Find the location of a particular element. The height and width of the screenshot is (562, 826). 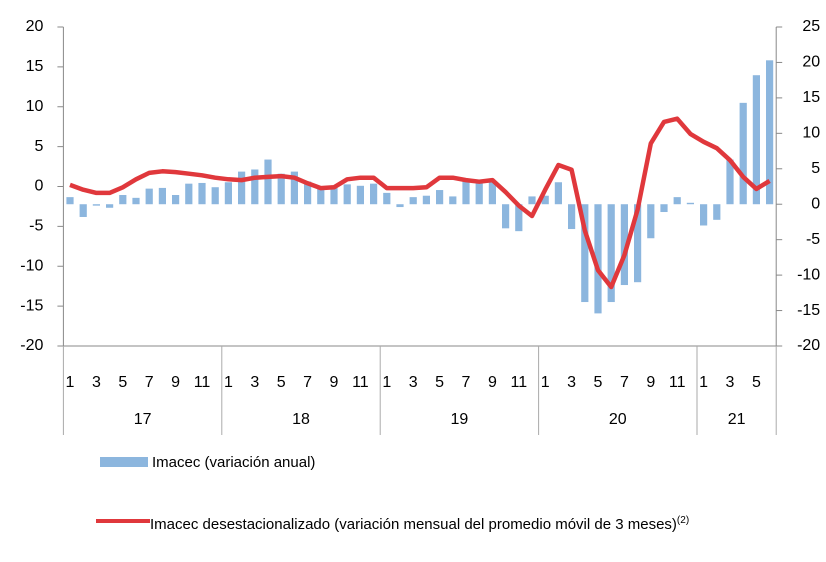

year-label: 21 is located at coordinates (737, 419).